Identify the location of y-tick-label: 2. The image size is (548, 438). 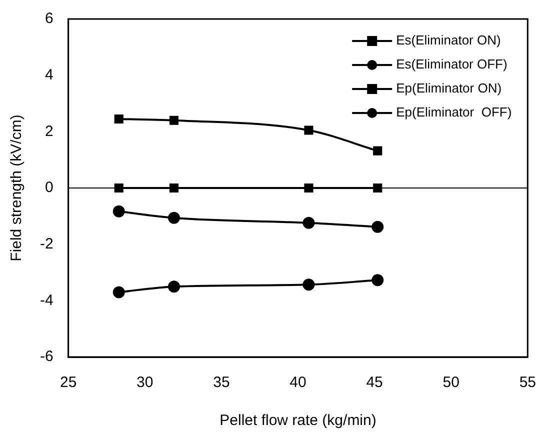
(49, 131).